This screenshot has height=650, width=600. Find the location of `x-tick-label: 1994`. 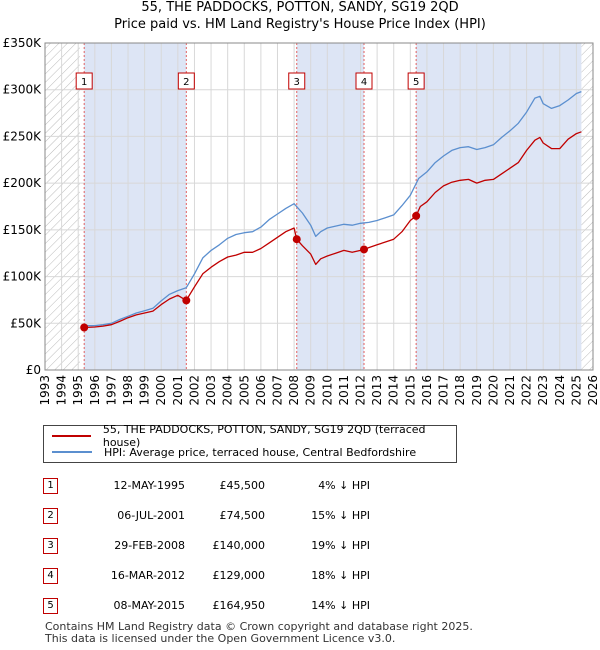

x-tick-label: 1994 is located at coordinates (62, 390).